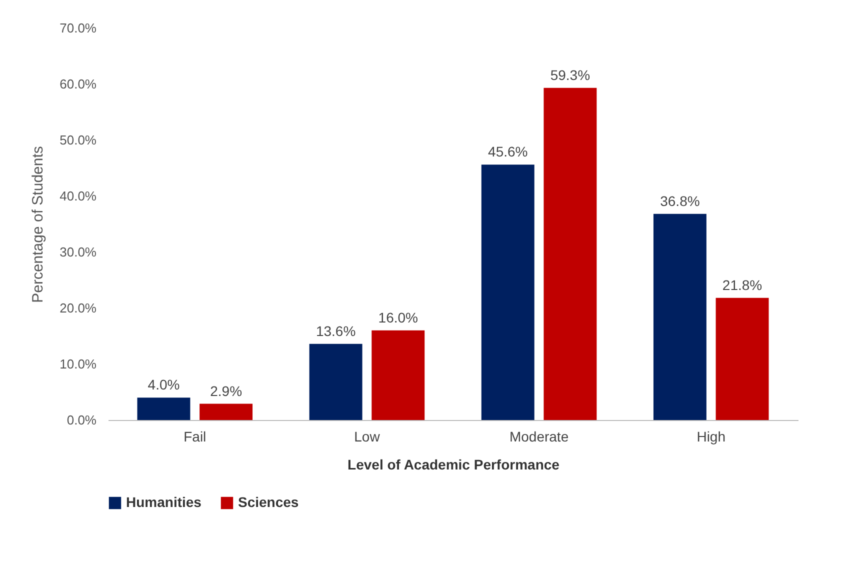  What do you see at coordinates (81, 420) in the screenshot?
I see `y-tick-label: 0.0%` at bounding box center [81, 420].